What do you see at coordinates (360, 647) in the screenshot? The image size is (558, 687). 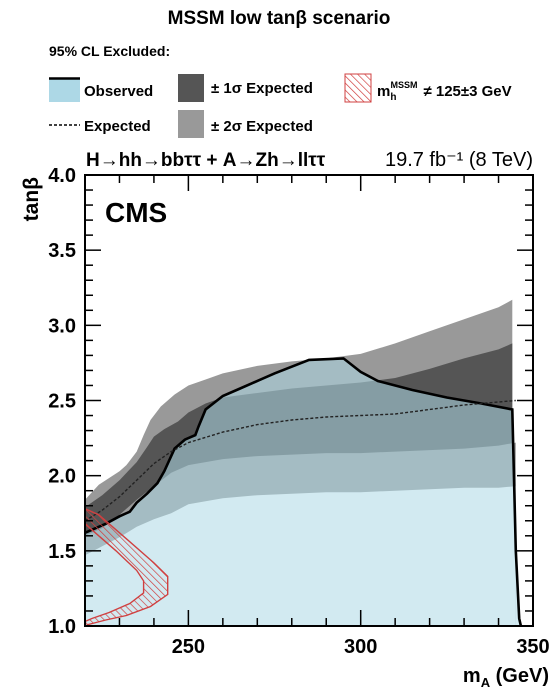 I see `x-tick-label: 300` at bounding box center [360, 647].